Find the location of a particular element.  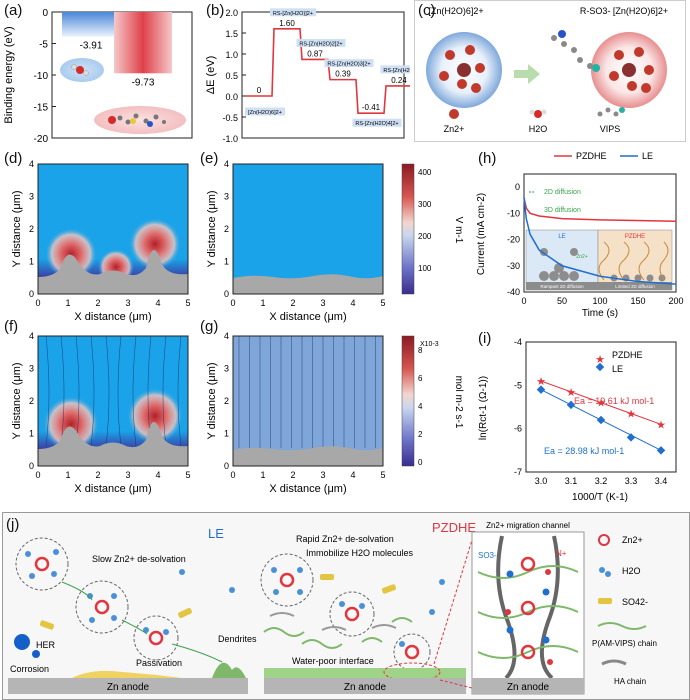

b-step-value: -0.41 is located at coordinates (371, 107).